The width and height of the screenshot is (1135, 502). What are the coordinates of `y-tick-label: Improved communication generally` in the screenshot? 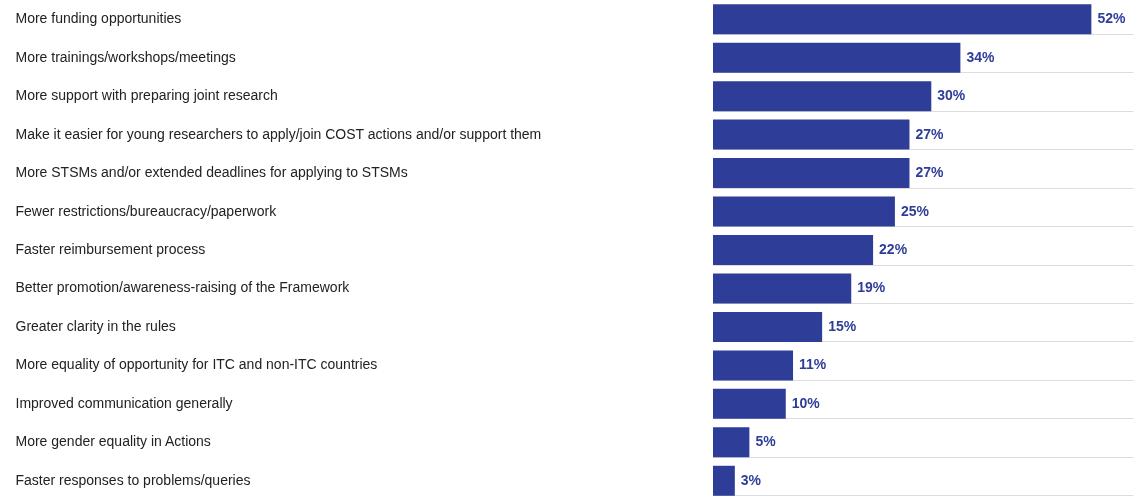 It's located at (124, 402).